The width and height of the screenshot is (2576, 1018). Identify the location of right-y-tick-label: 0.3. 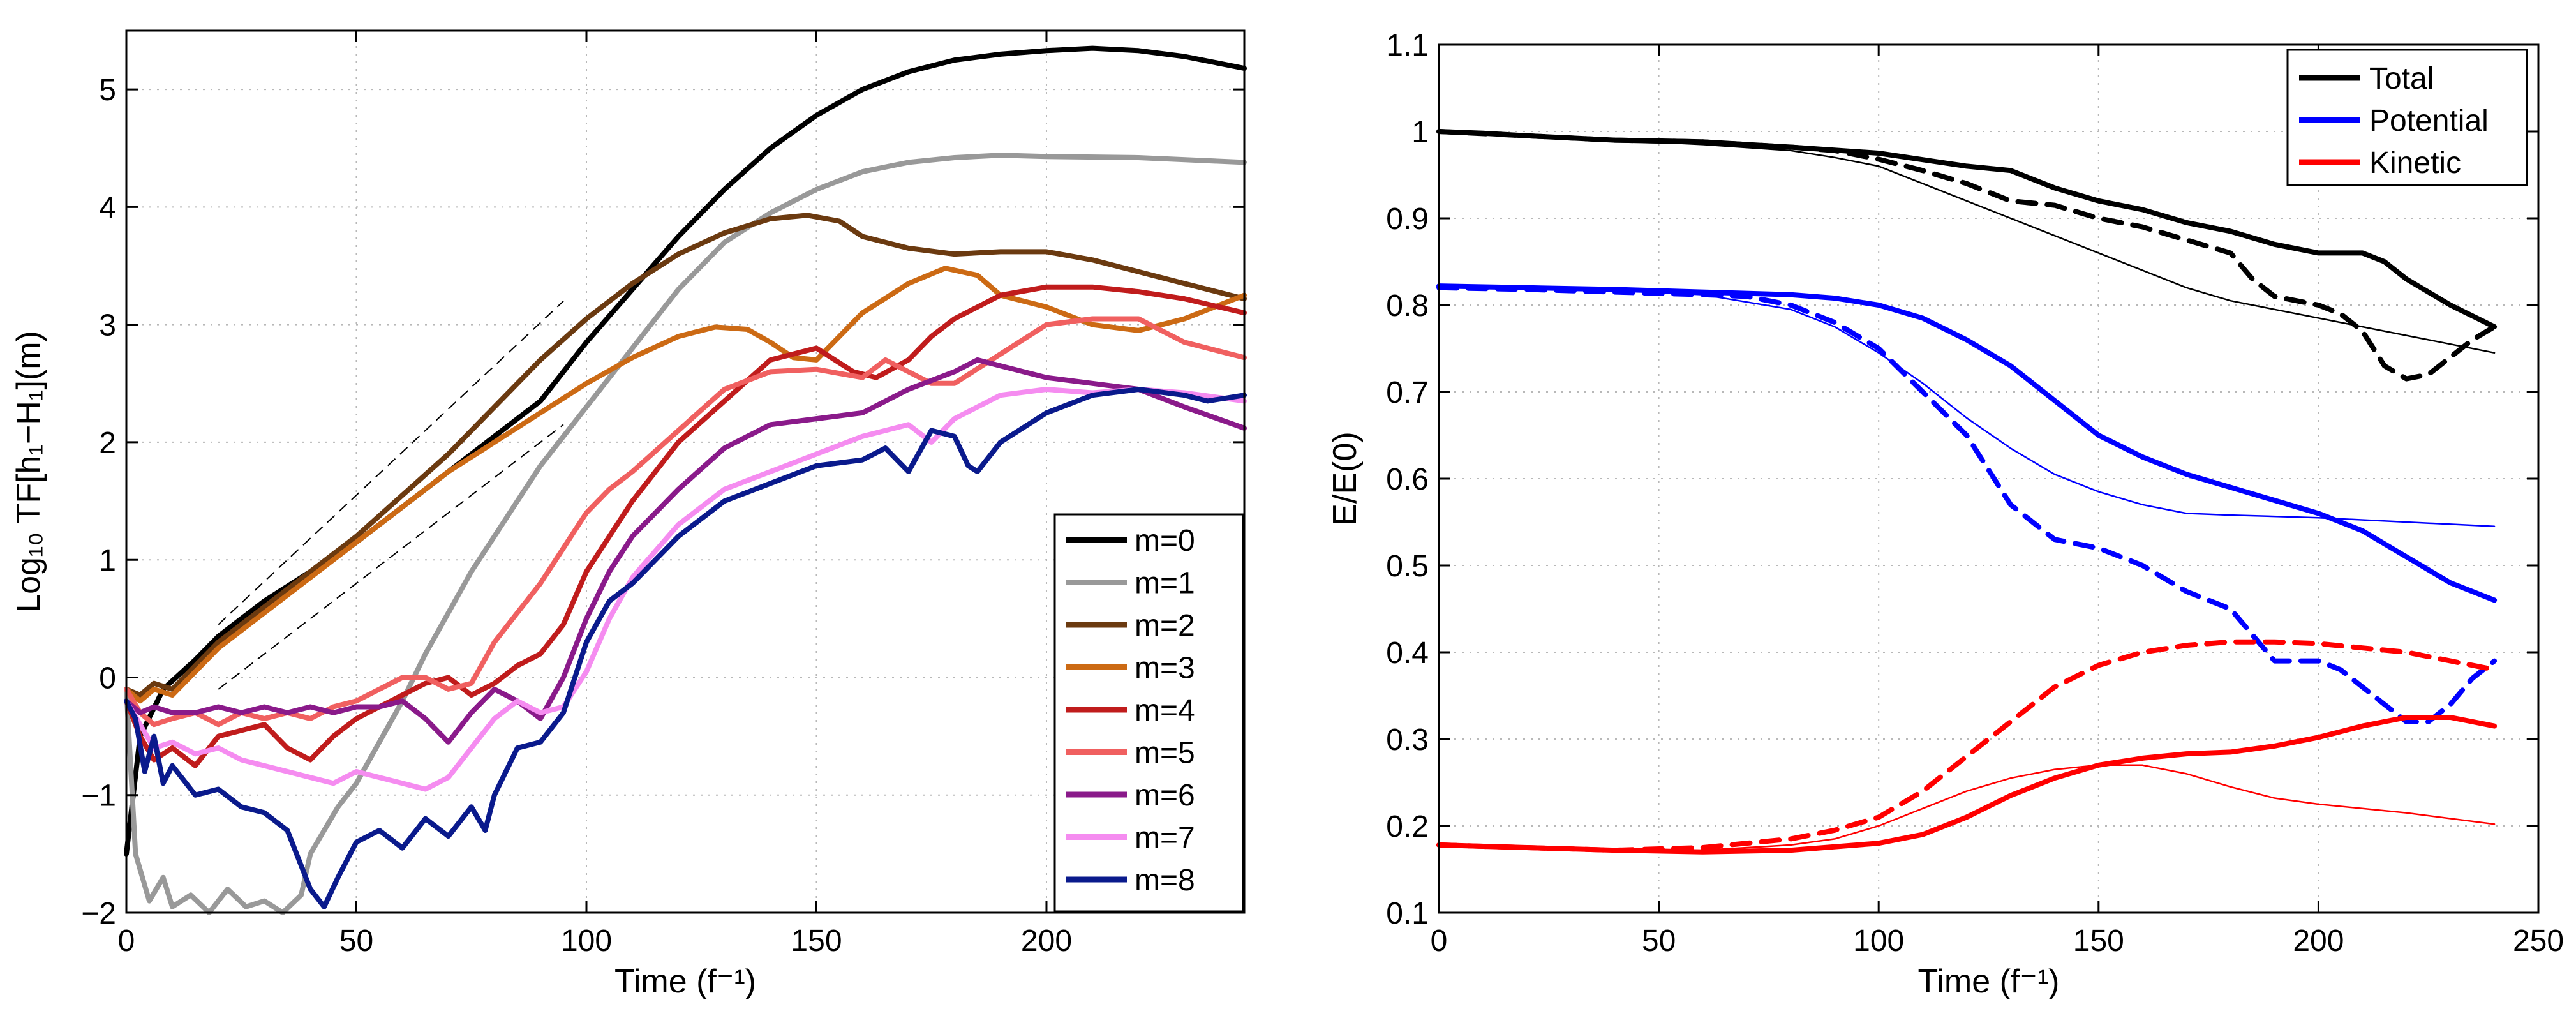
(1407, 740).